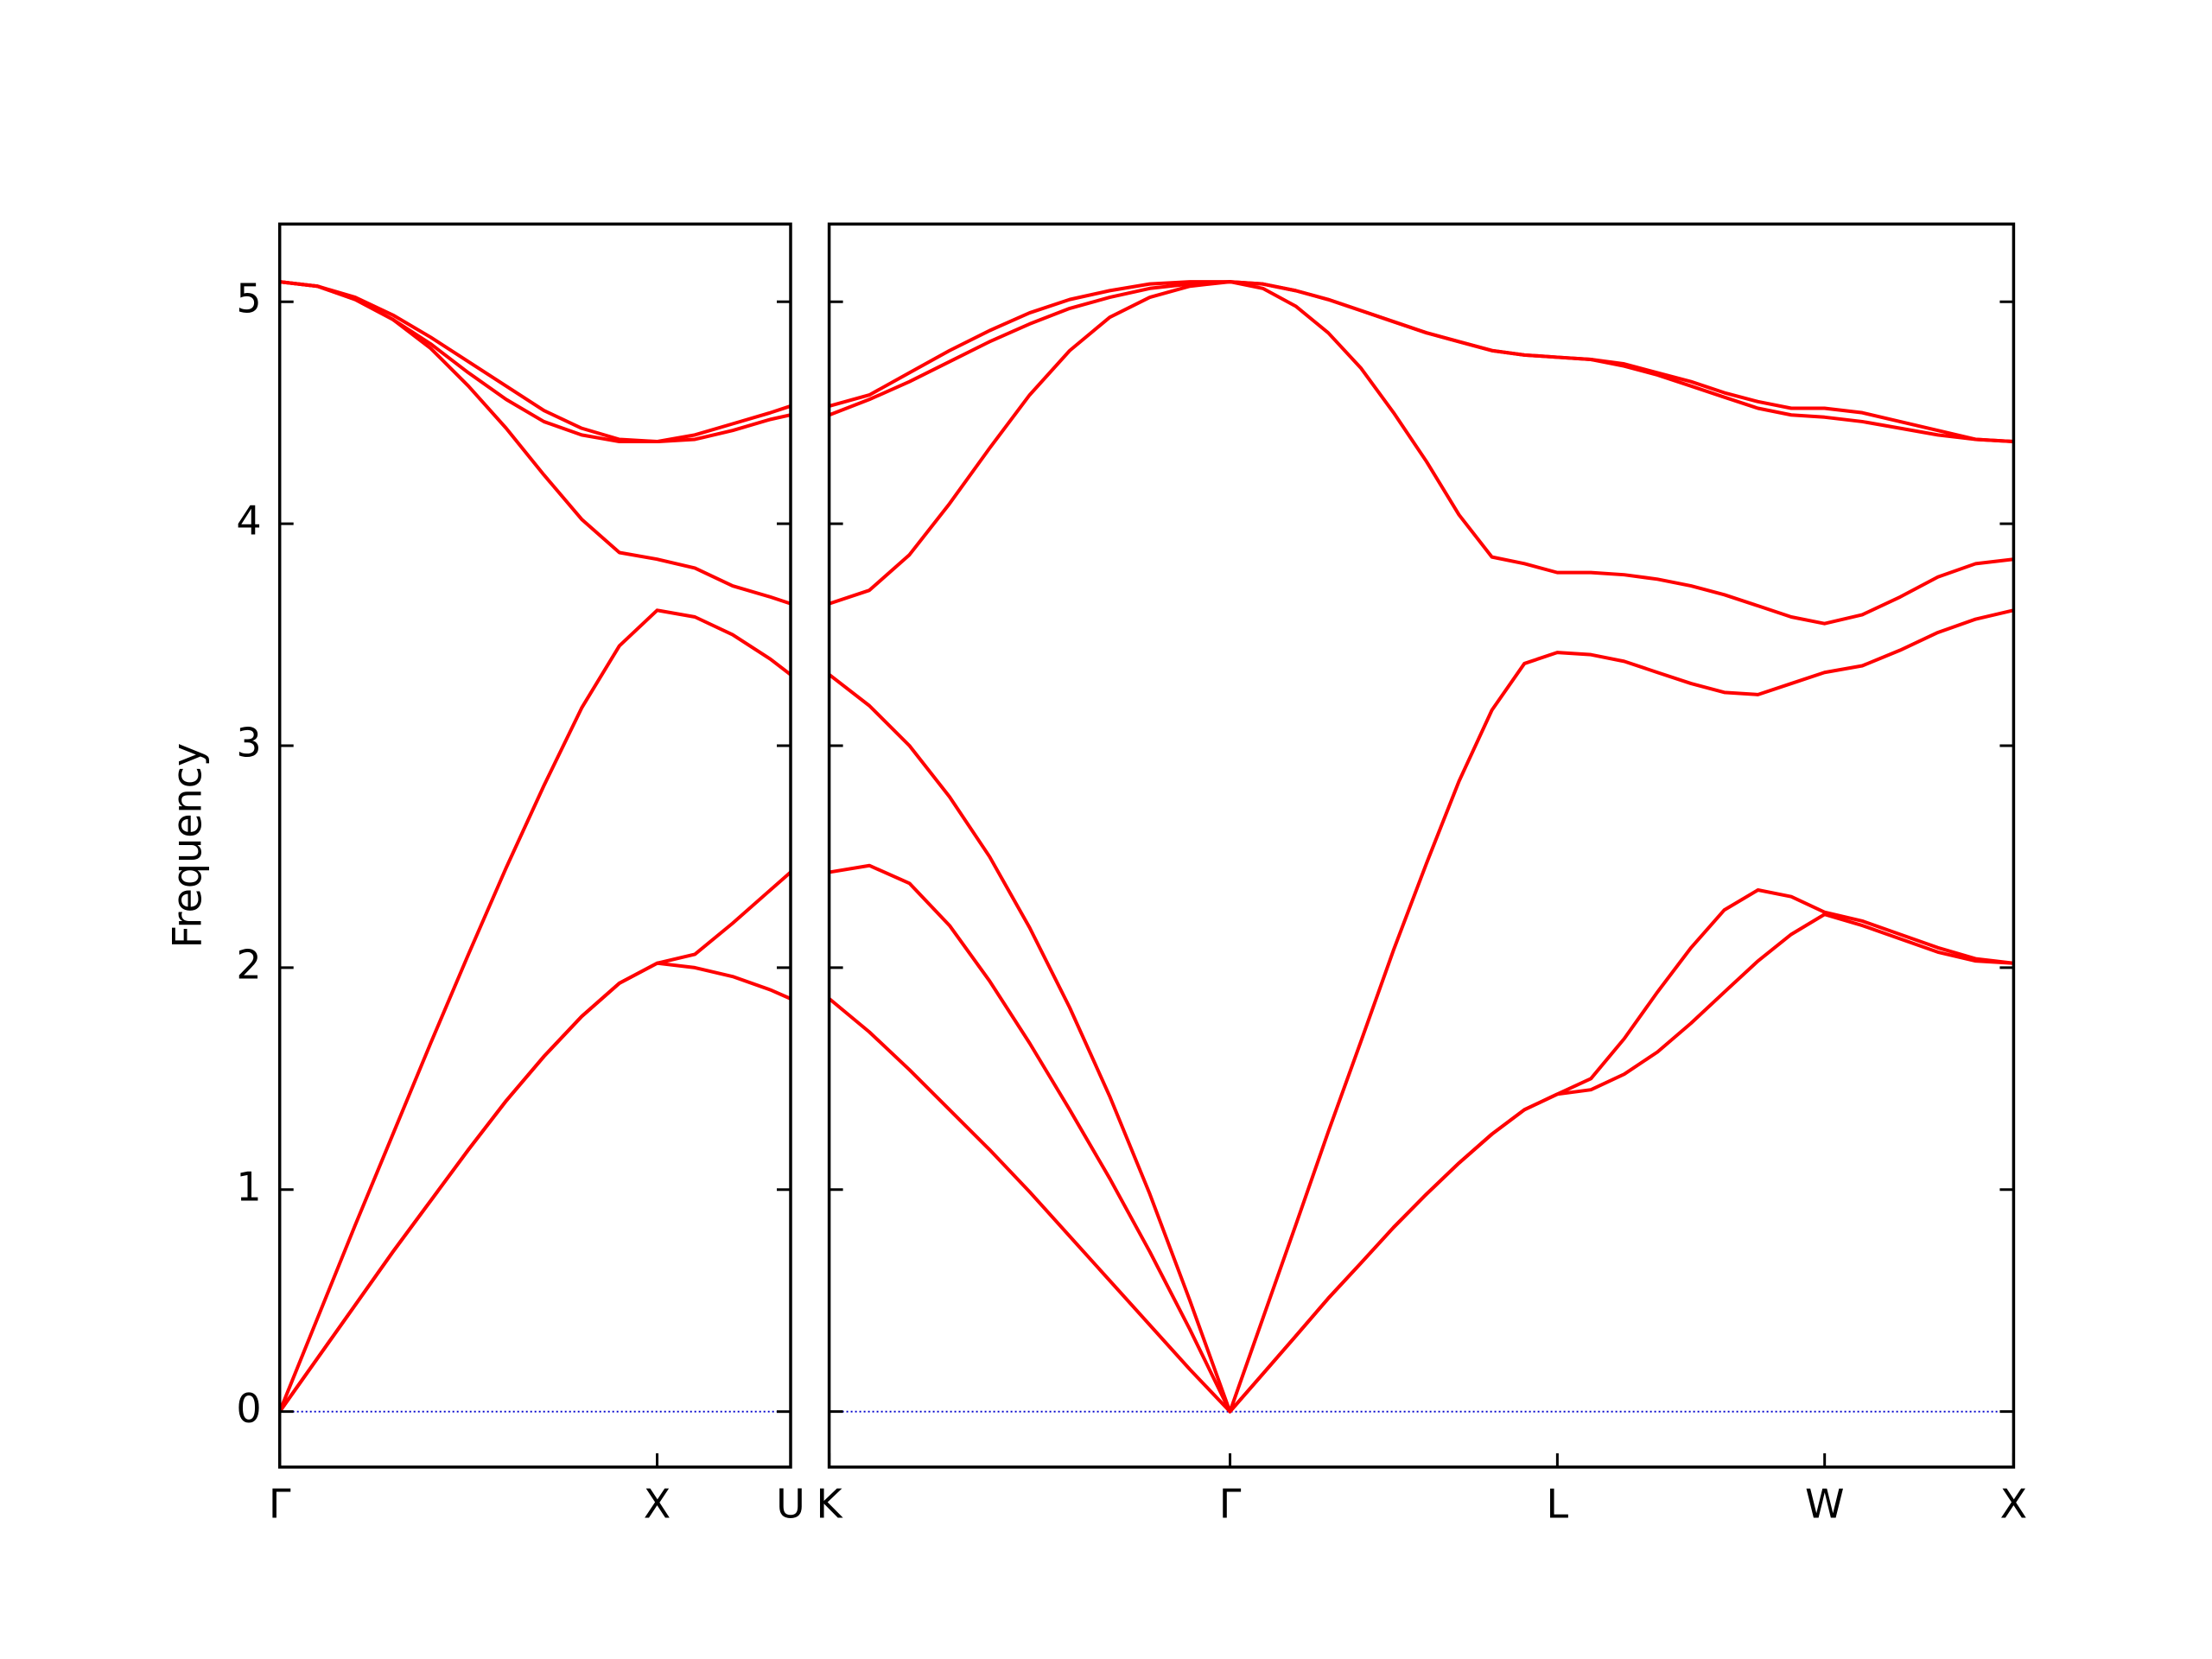 Image resolution: width=2212 pixels, height=1659 pixels. What do you see at coordinates (830, 1503) in the screenshot?
I see `x-tick-label: K` at bounding box center [830, 1503].